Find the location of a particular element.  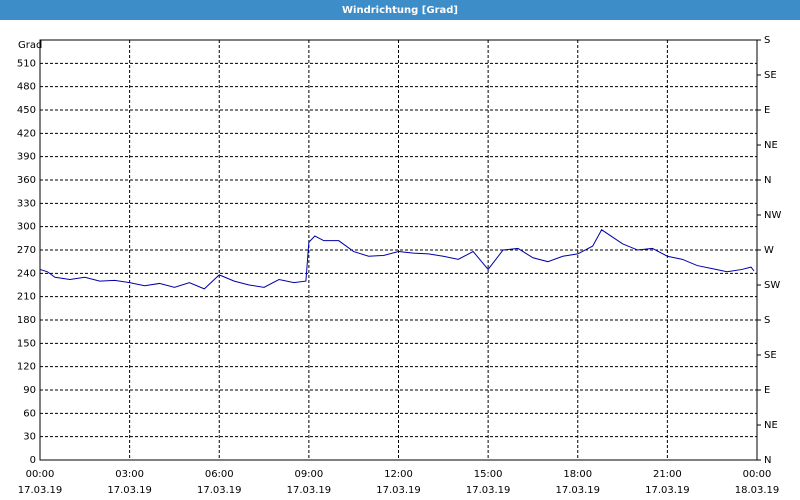

x-tick-label: 15:00 is located at coordinates (488, 474).